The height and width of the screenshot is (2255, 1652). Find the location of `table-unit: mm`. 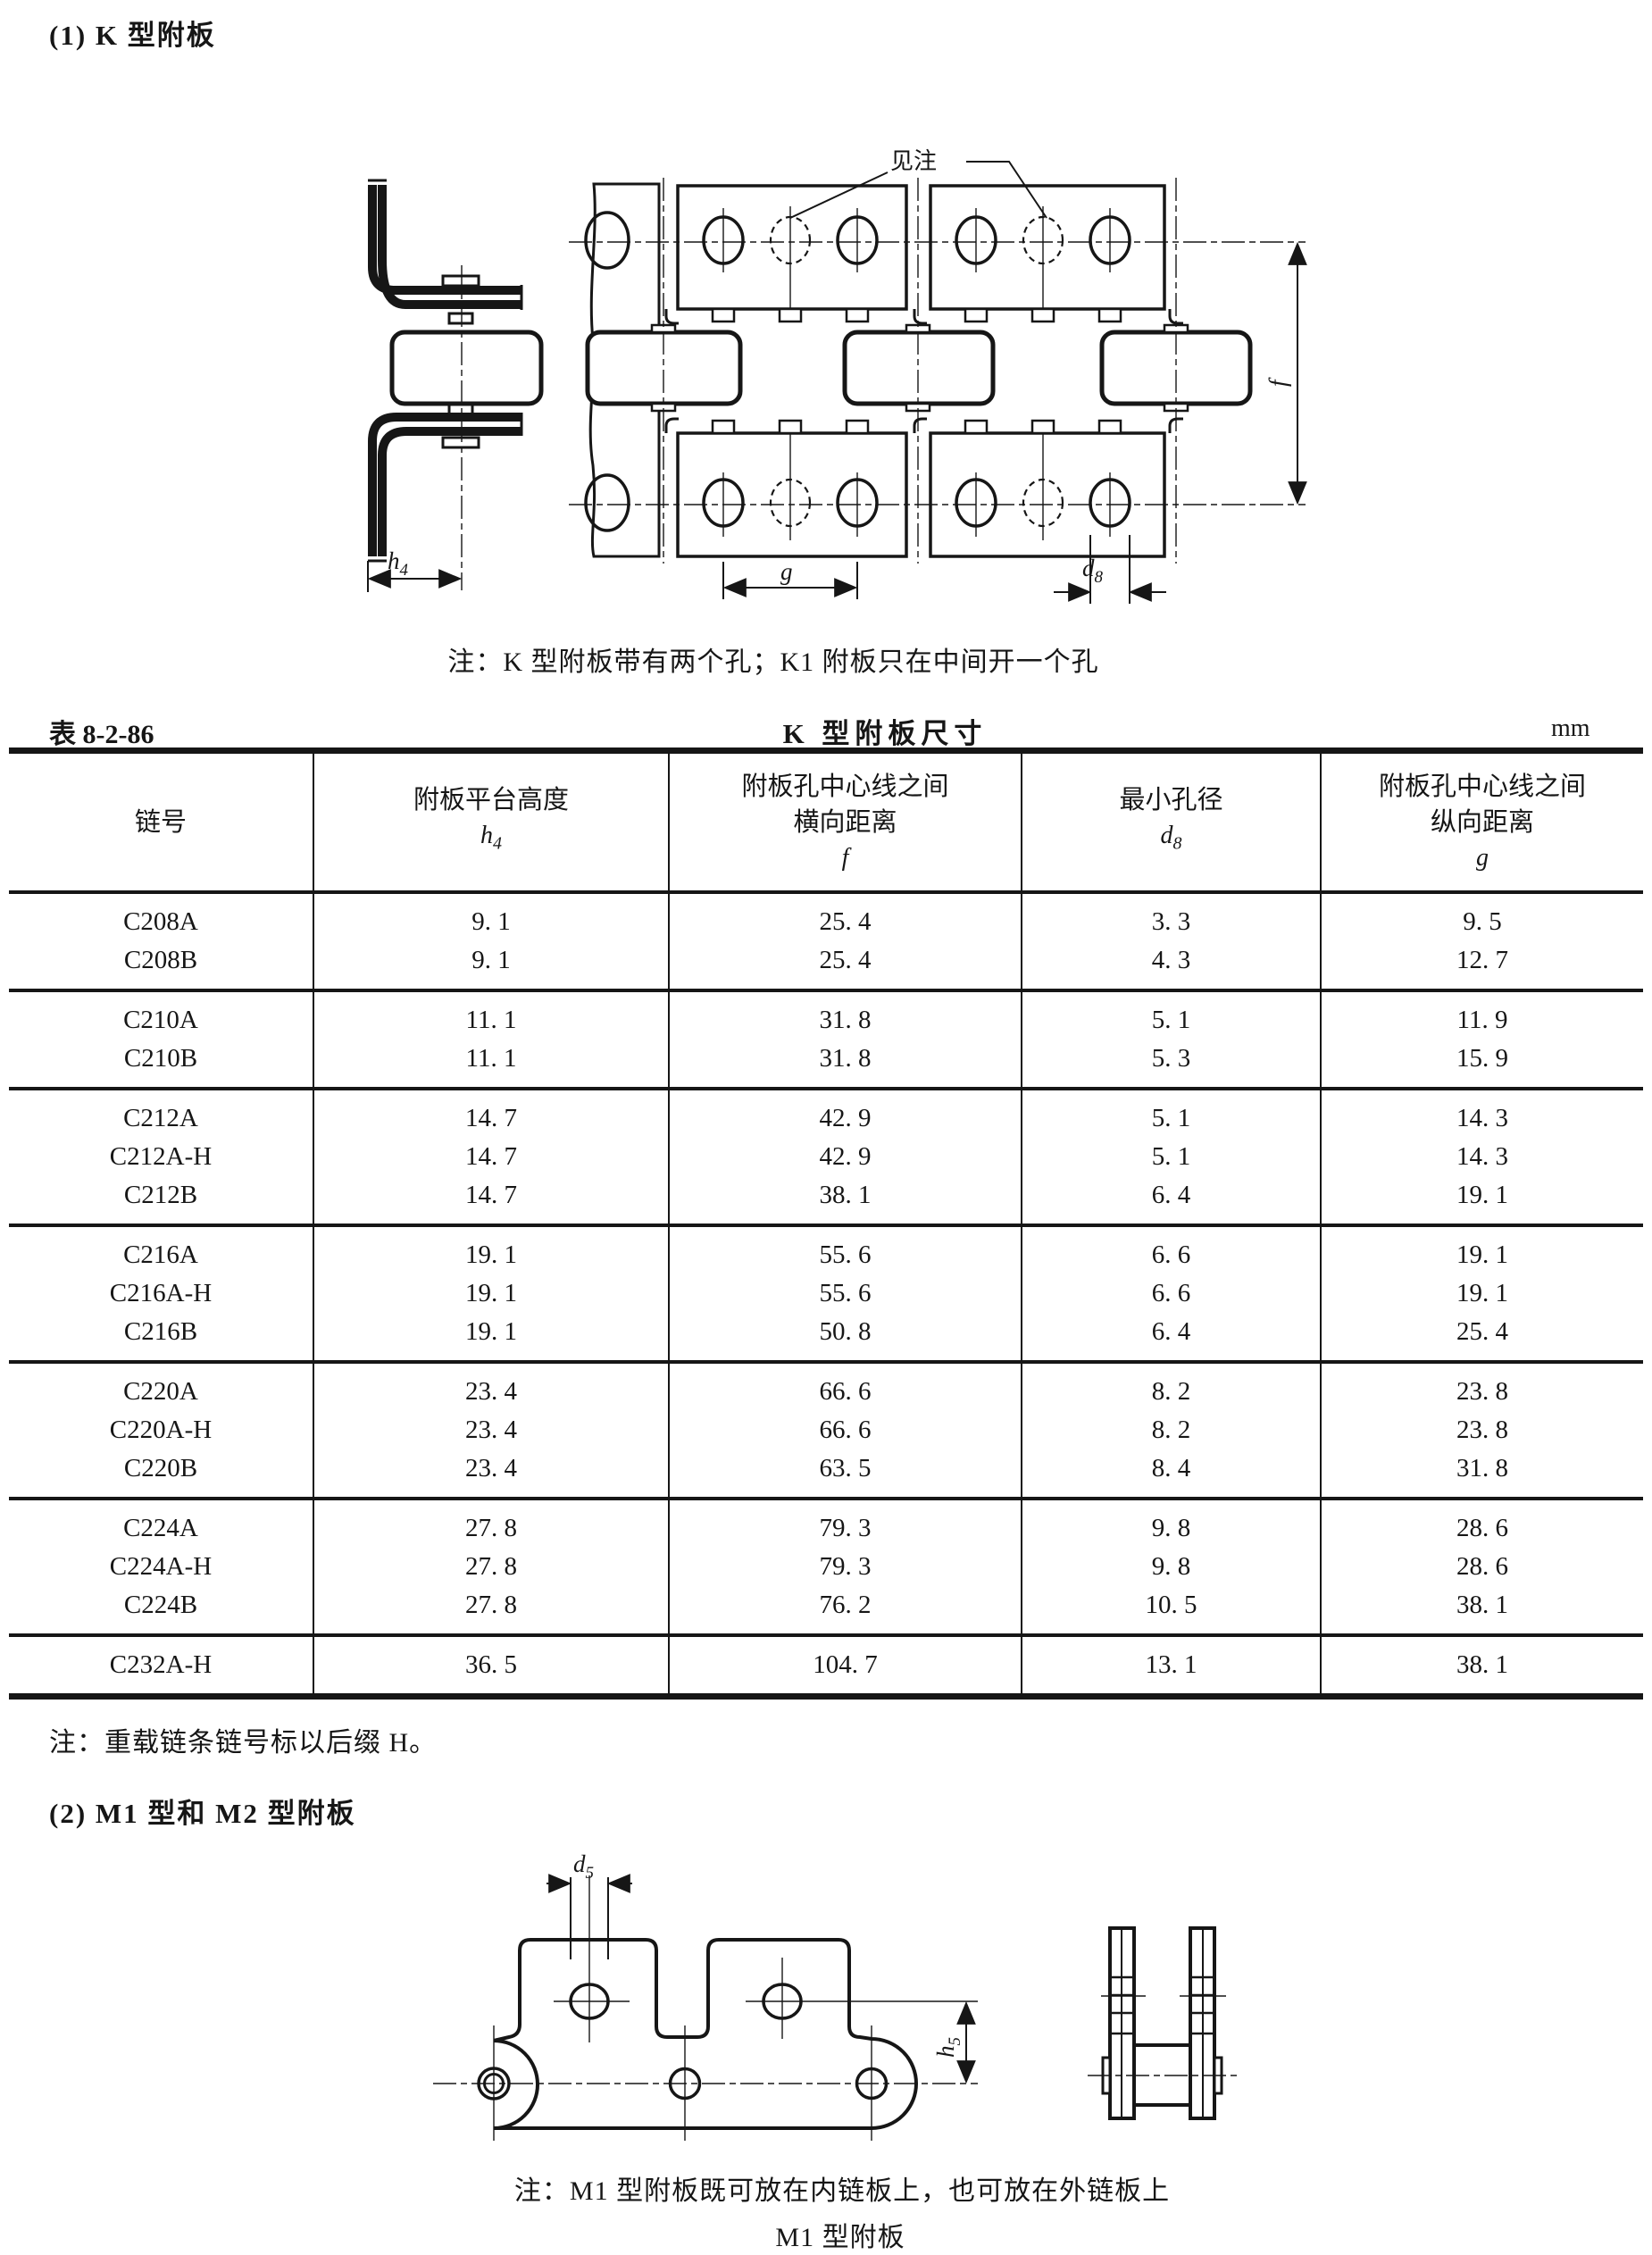

table-unit: mm is located at coordinates (1570, 728).